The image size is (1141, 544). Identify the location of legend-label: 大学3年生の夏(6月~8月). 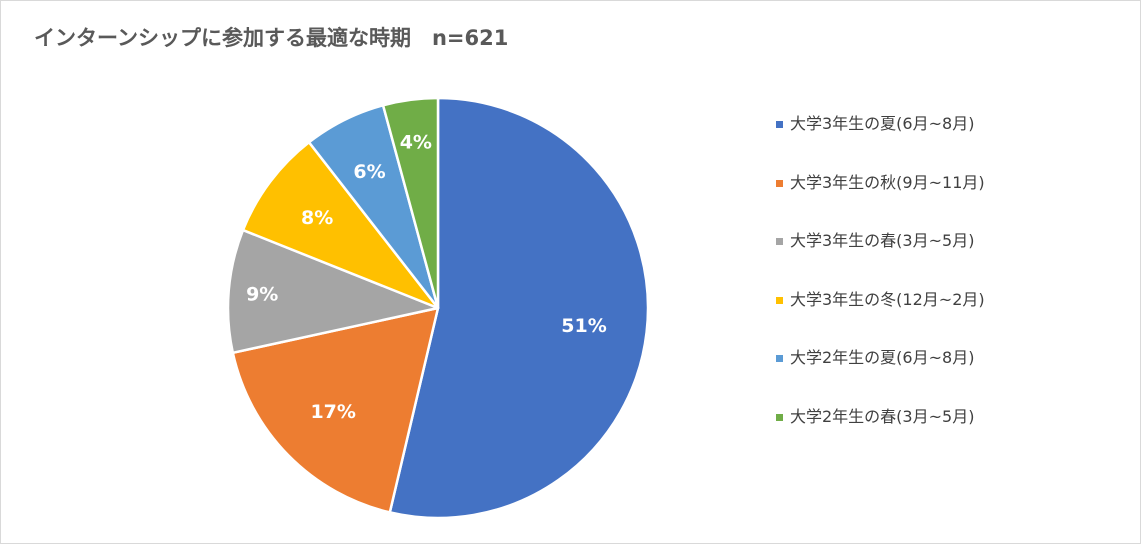
(882, 123).